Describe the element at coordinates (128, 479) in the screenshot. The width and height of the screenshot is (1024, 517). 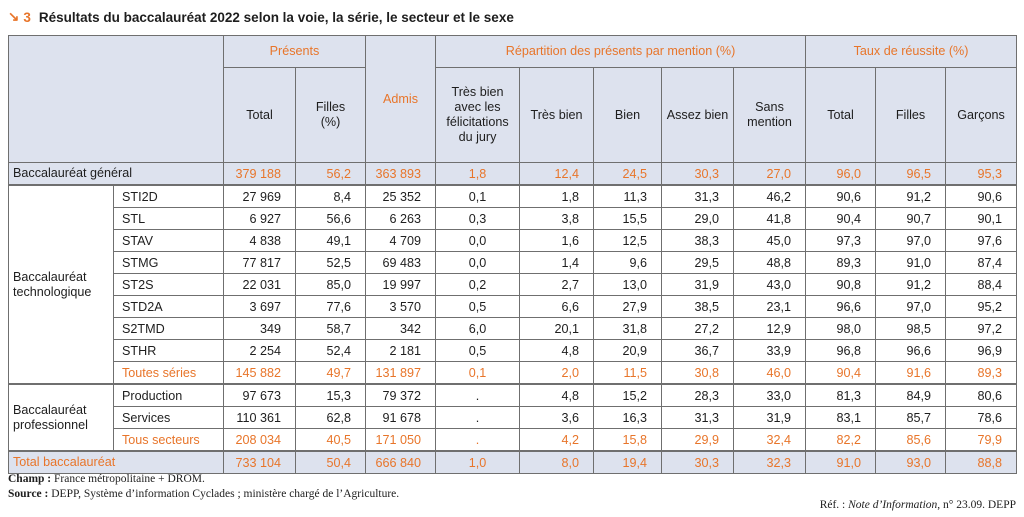
I see `champ-text: France métropolitaine + DROM.` at that location.